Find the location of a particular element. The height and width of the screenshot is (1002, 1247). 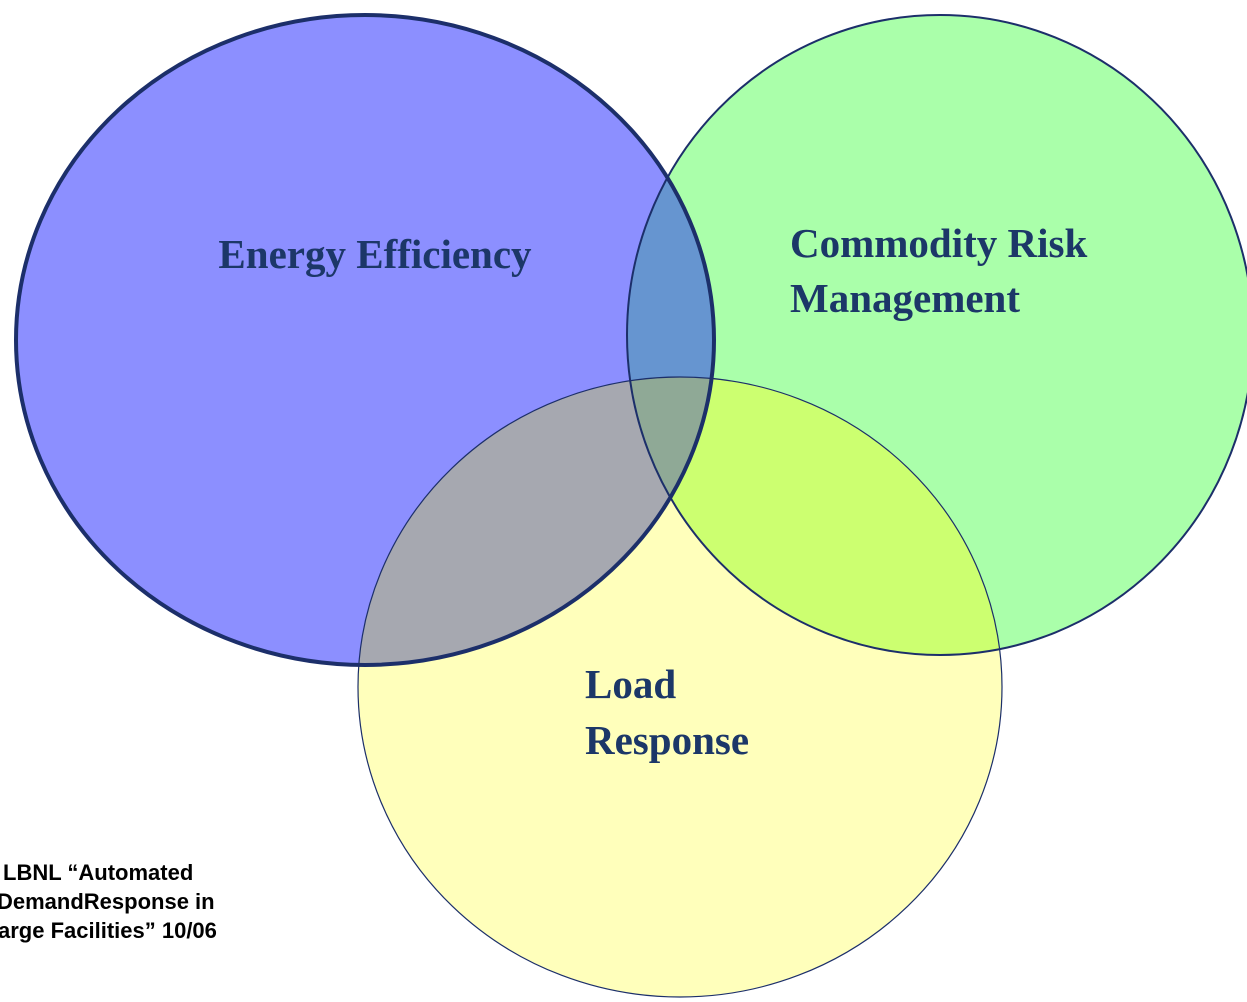

node-label: Energy Efficiency is located at coordinates (375, 254).